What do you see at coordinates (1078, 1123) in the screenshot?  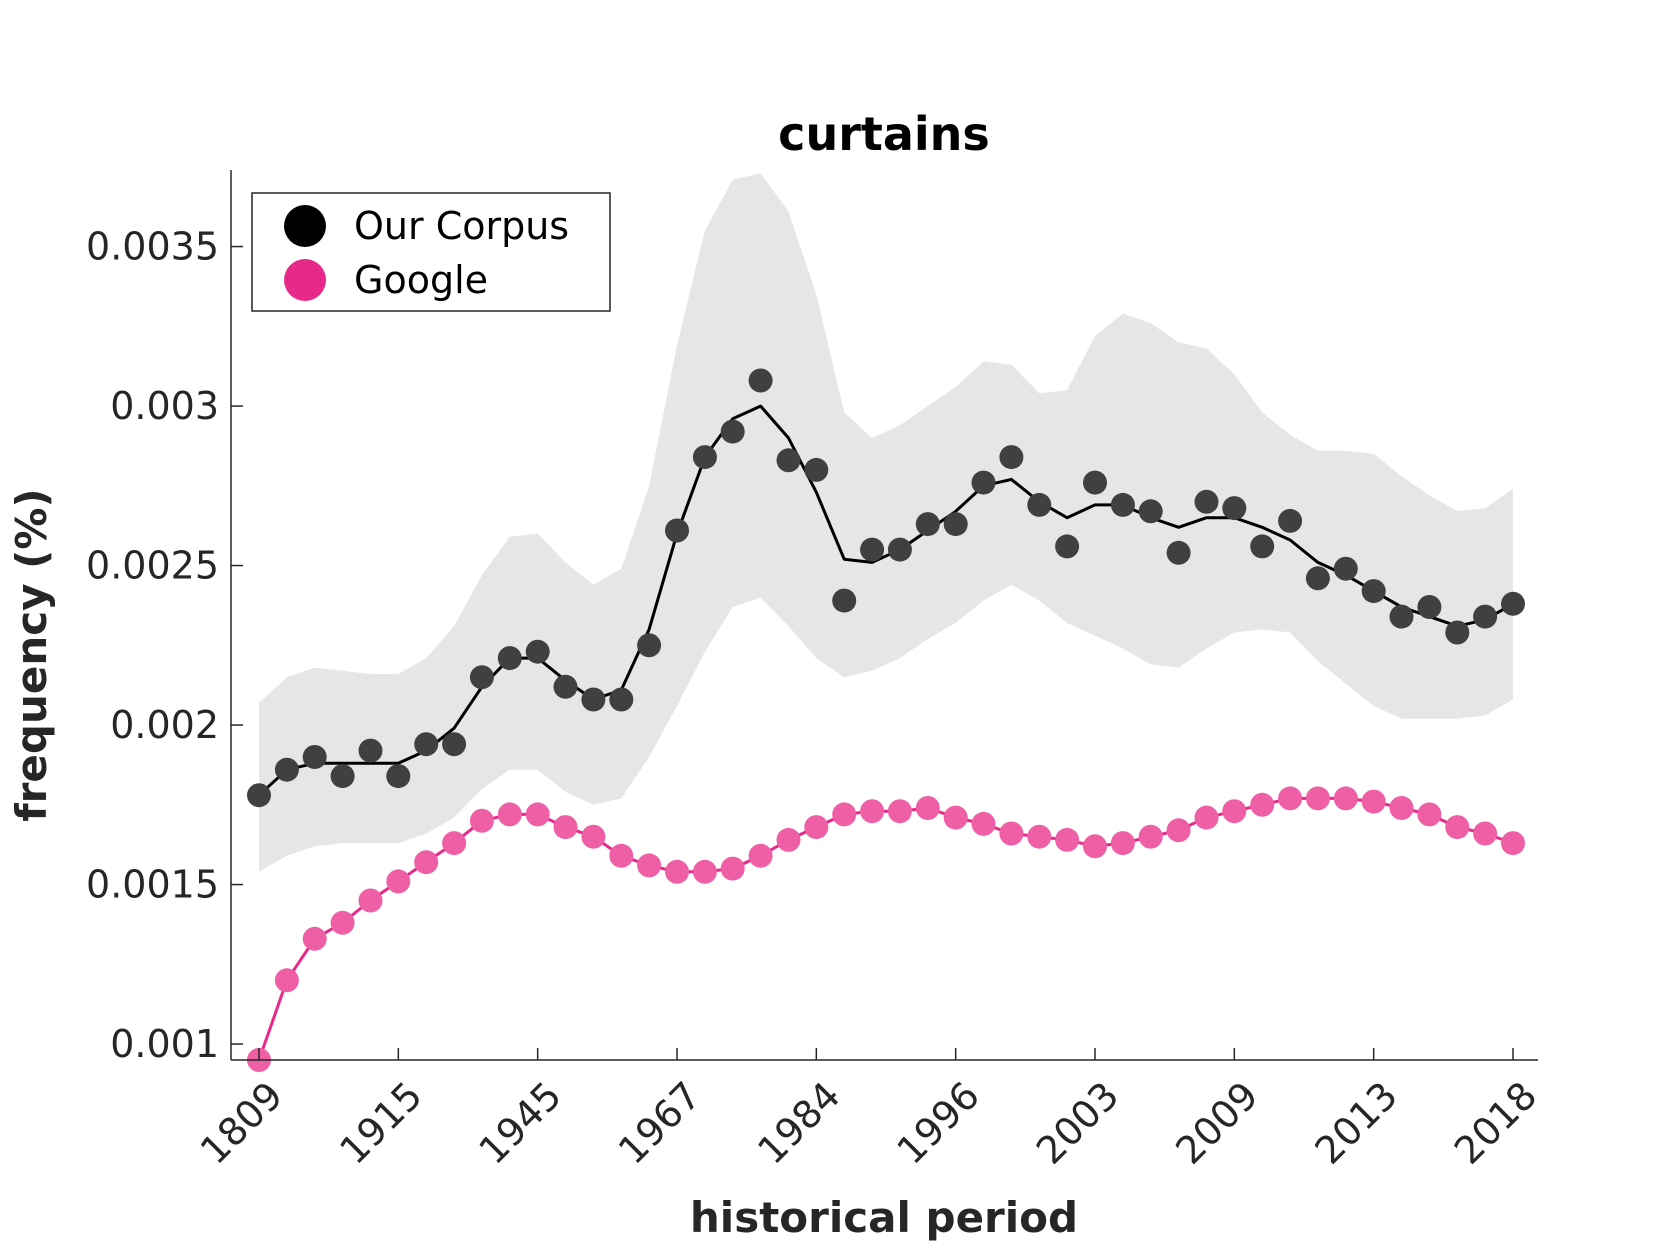 I see `x-tick-label: 2003` at bounding box center [1078, 1123].